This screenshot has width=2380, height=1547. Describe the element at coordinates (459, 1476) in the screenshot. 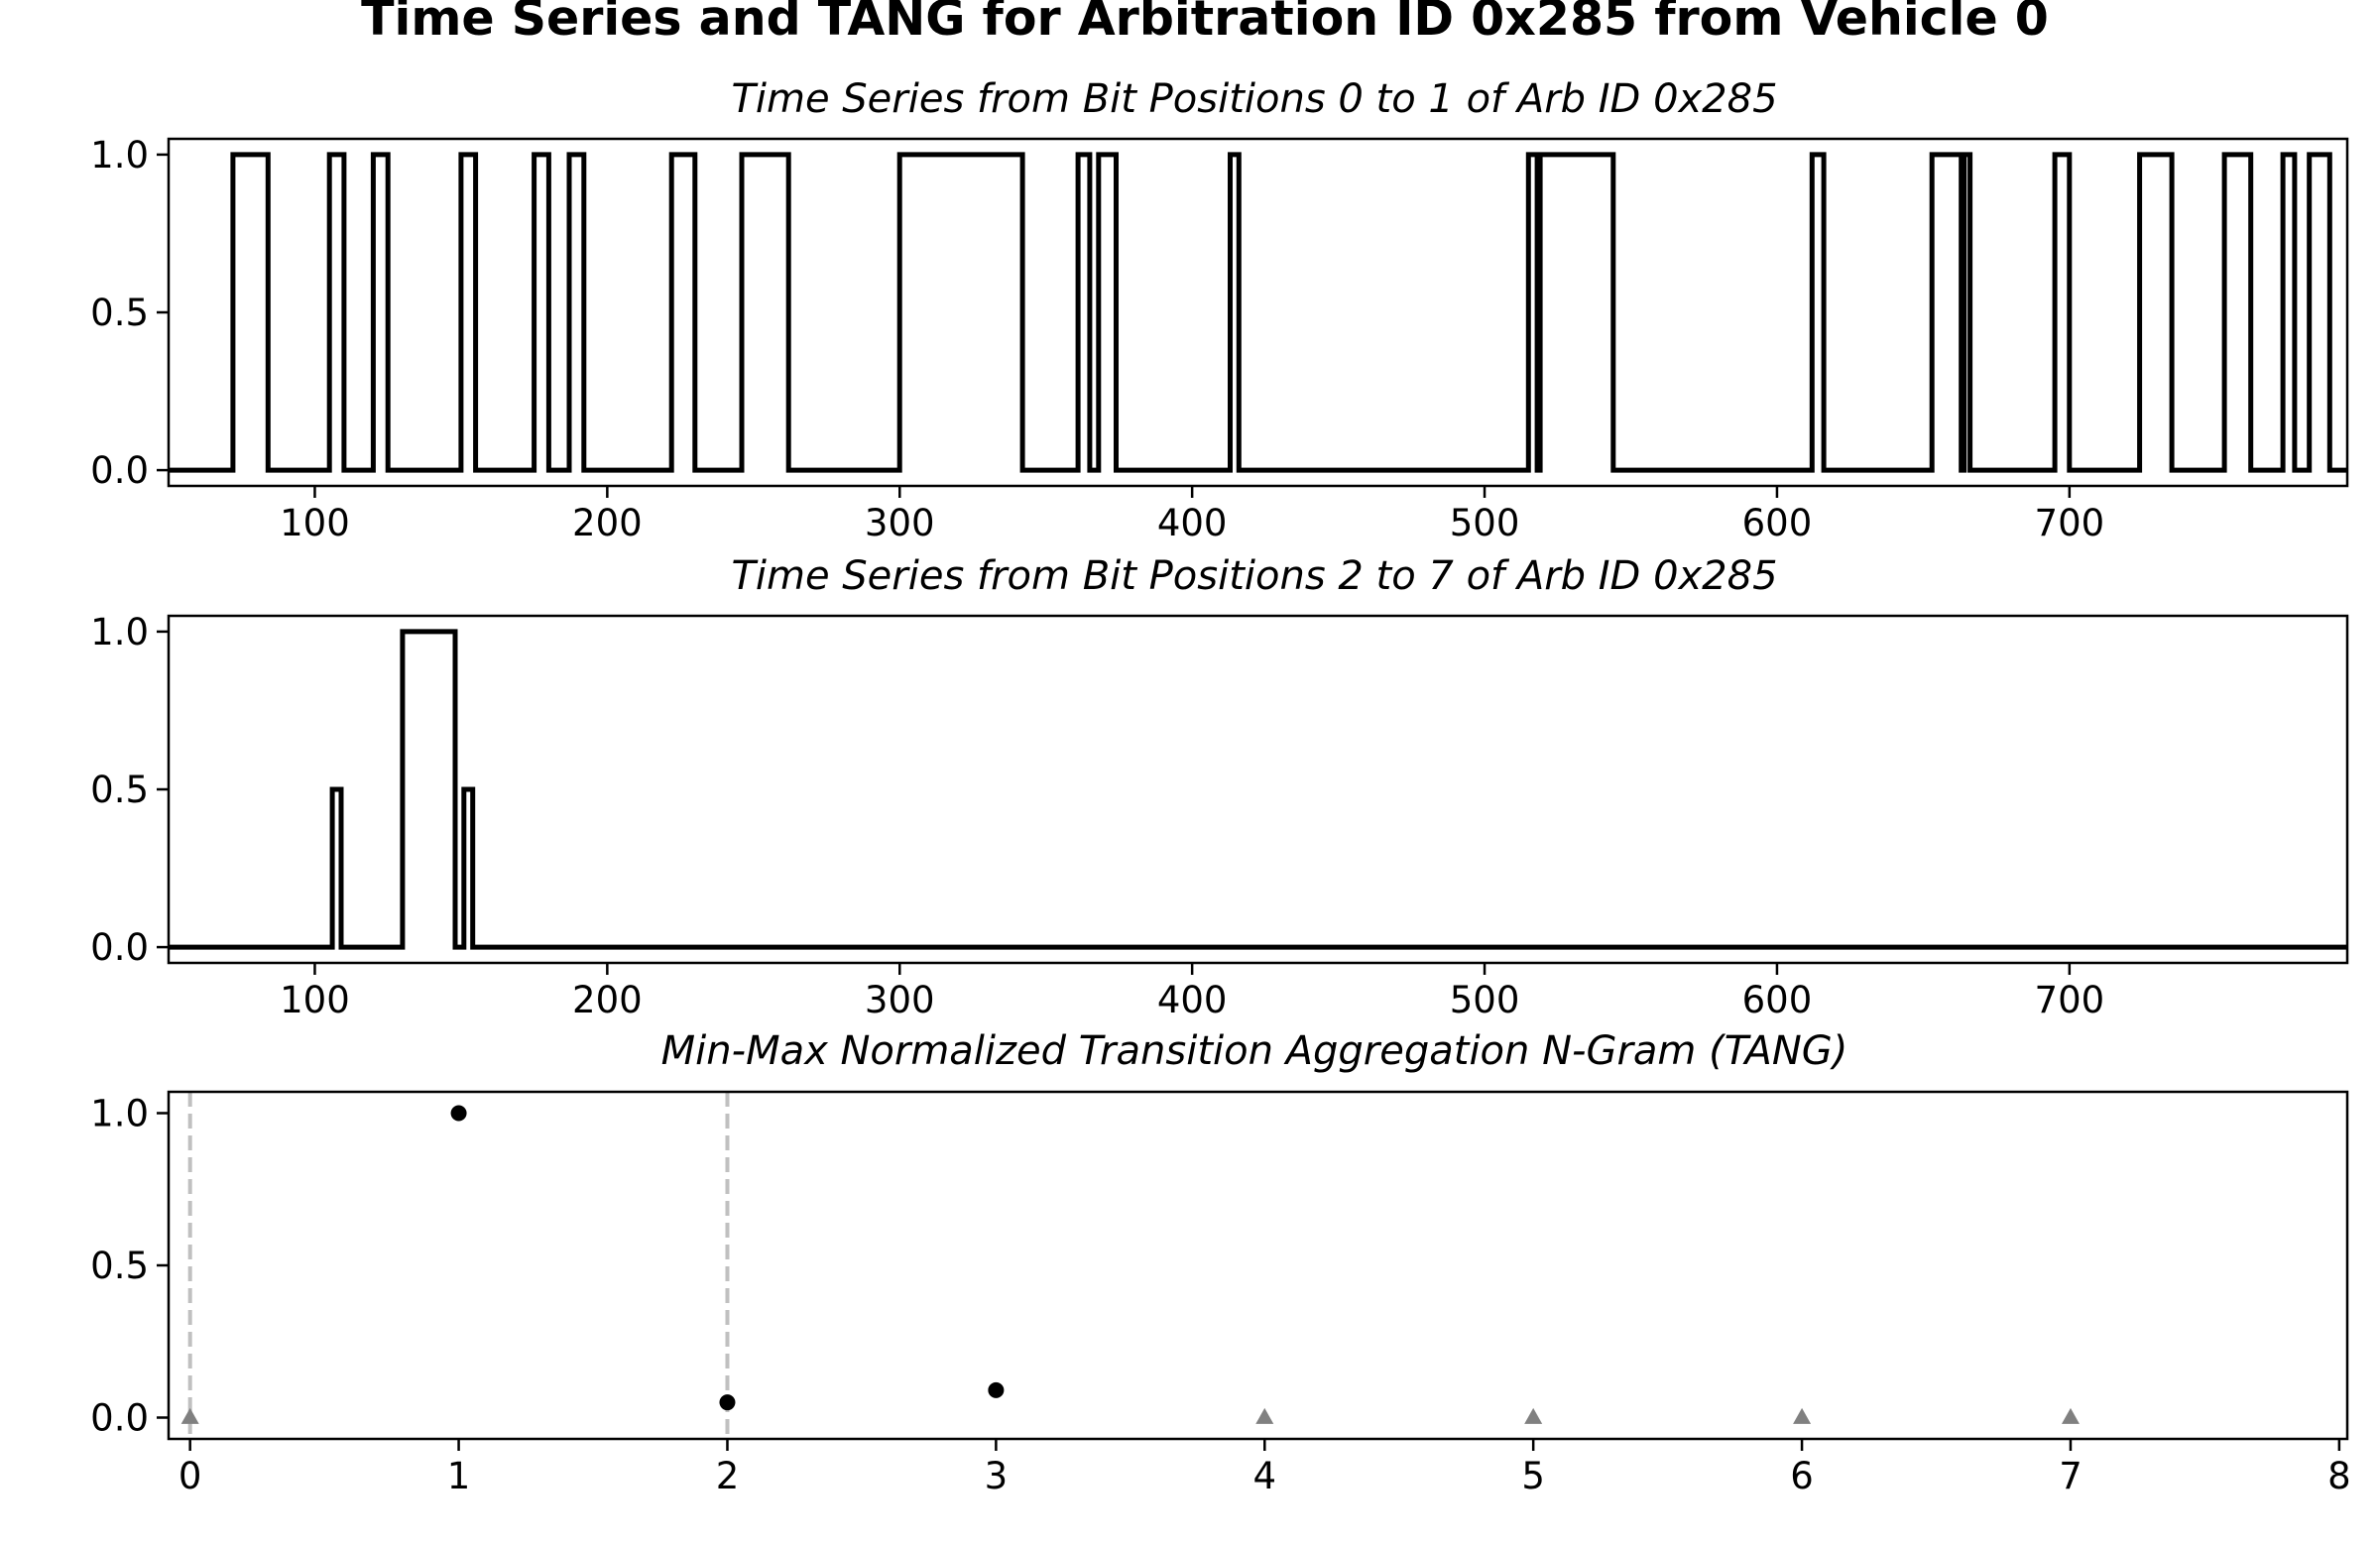

I see `tang-x-tick-label: 1` at that location.